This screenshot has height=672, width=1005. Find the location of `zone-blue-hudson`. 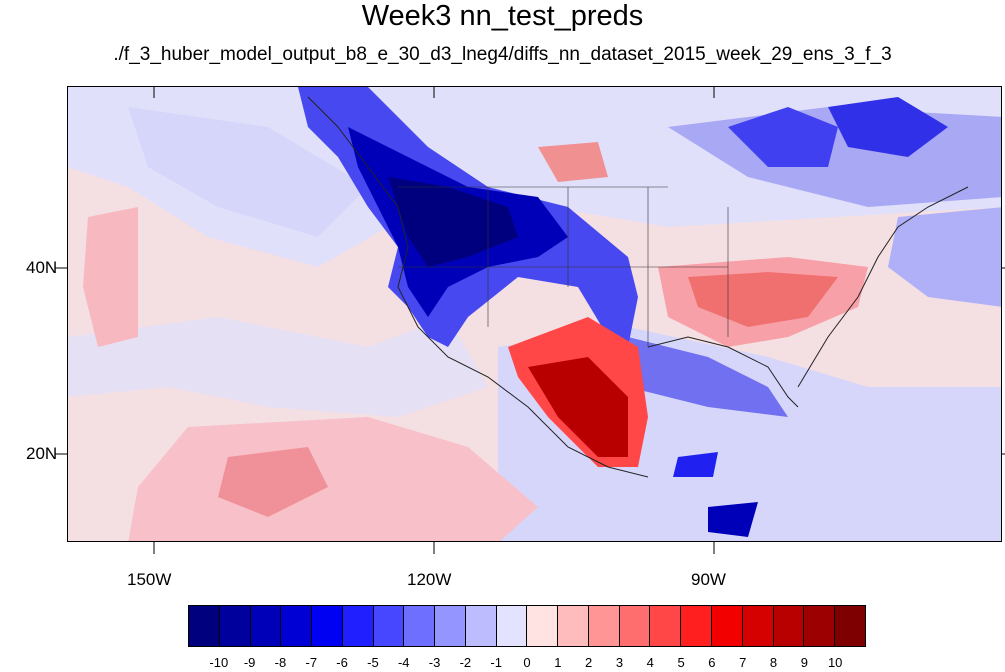

zone-blue-hudson is located at coordinates (783, 137).